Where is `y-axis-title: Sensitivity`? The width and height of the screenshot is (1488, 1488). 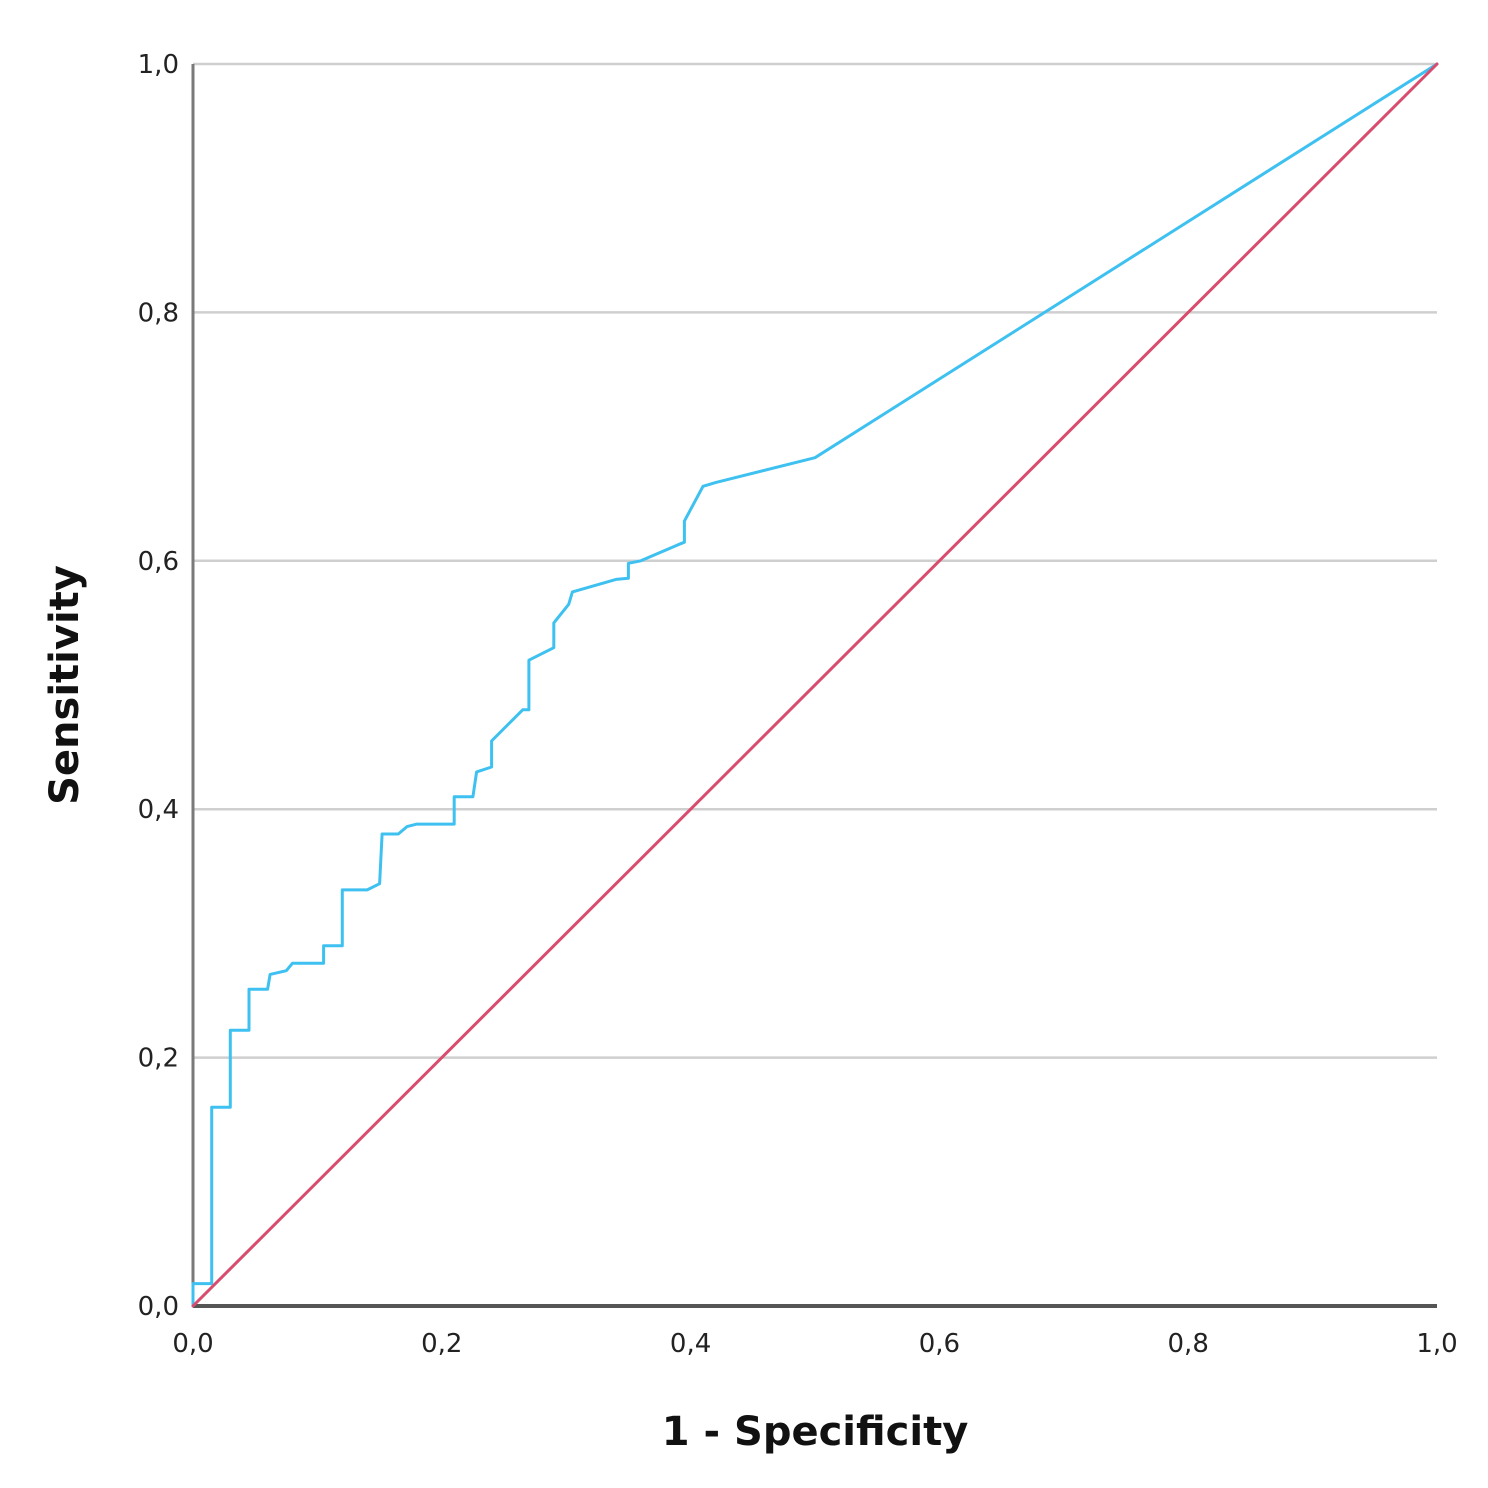 y-axis-title: Sensitivity is located at coordinates (65, 685).